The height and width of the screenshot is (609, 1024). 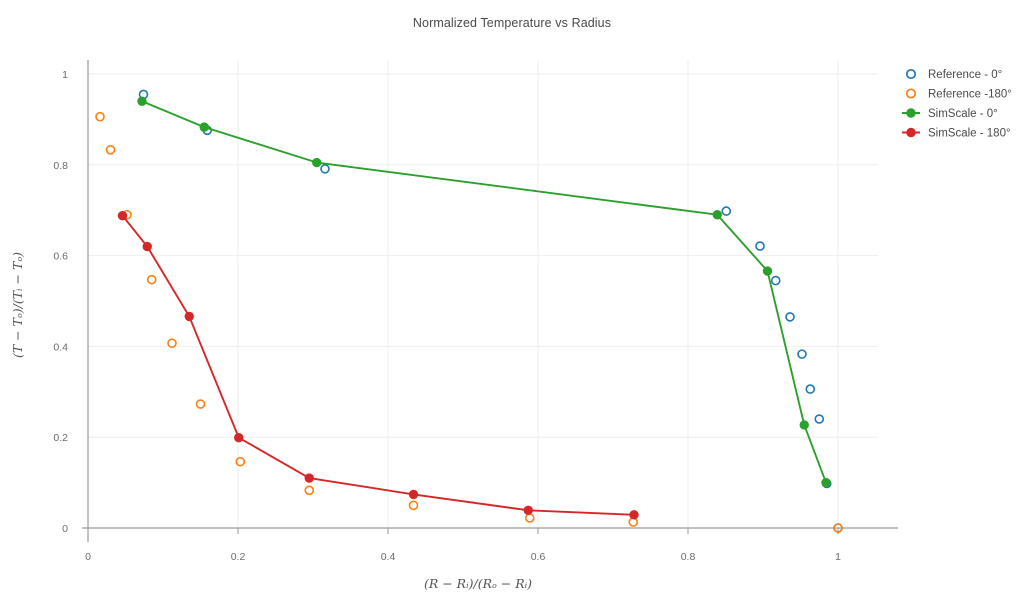 I want to click on x-tick-label: 0.6, so click(x=538, y=557).